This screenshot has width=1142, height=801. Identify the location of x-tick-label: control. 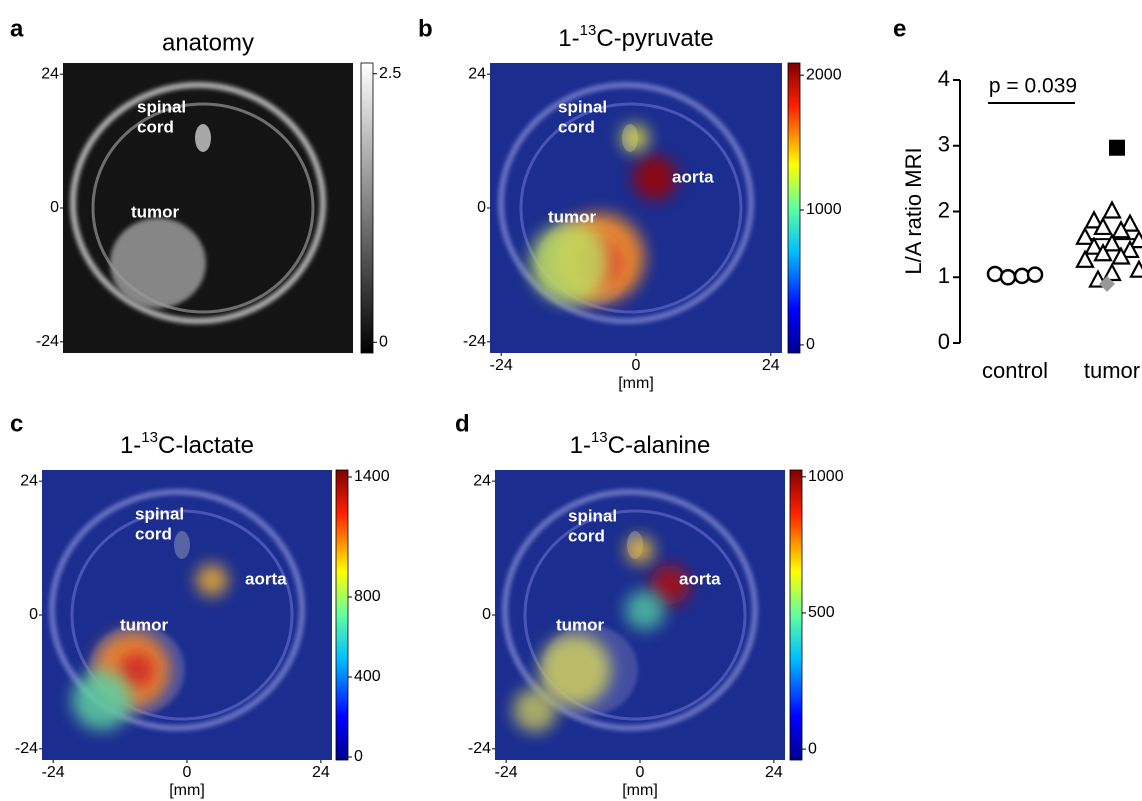
(1015, 370).